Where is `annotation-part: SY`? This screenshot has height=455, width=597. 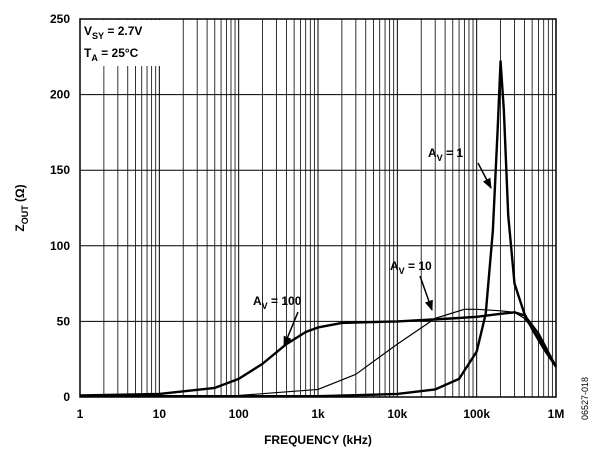
annotation-part: SY is located at coordinates (98, 36).